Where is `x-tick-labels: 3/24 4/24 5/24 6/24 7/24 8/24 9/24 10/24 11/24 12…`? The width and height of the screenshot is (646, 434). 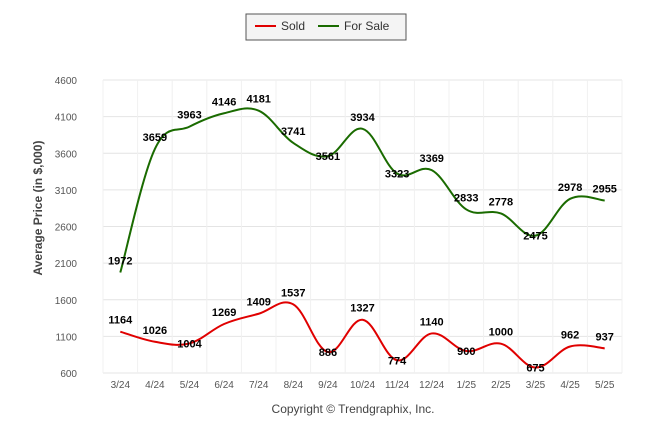 x-tick-labels: 3/24 4/24 5/24 6/24 7/24 8/24 9/24 10/24 11/24 12… is located at coordinates (363, 385).